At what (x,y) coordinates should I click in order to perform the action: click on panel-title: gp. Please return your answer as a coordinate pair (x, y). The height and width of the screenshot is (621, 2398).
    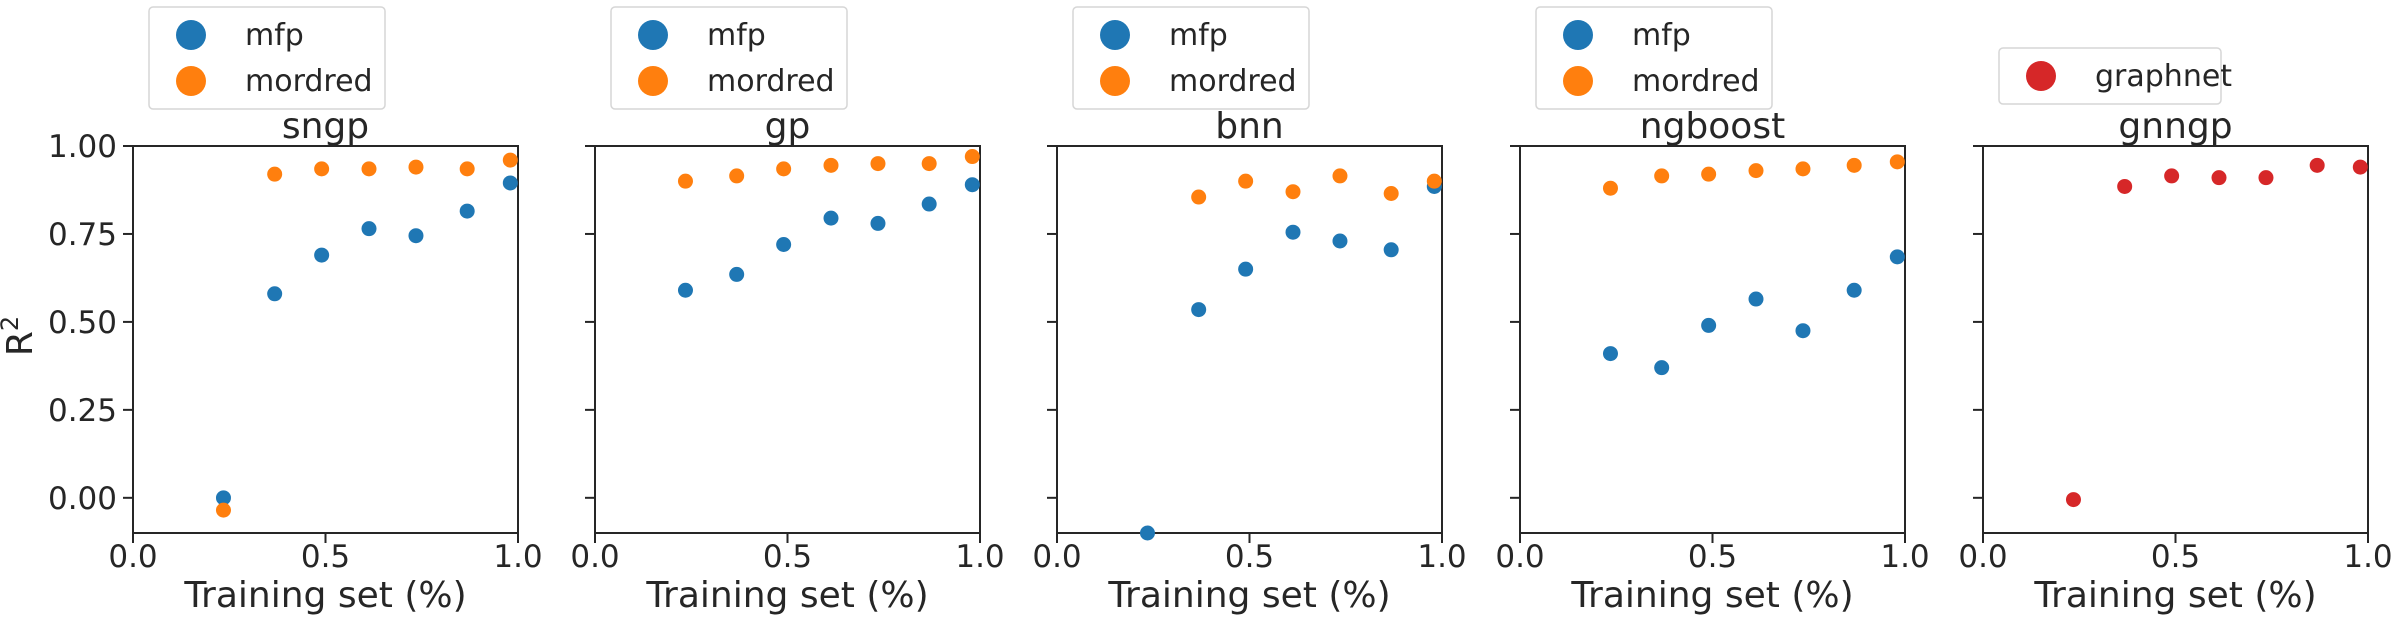
    Looking at the image, I should click on (788, 126).